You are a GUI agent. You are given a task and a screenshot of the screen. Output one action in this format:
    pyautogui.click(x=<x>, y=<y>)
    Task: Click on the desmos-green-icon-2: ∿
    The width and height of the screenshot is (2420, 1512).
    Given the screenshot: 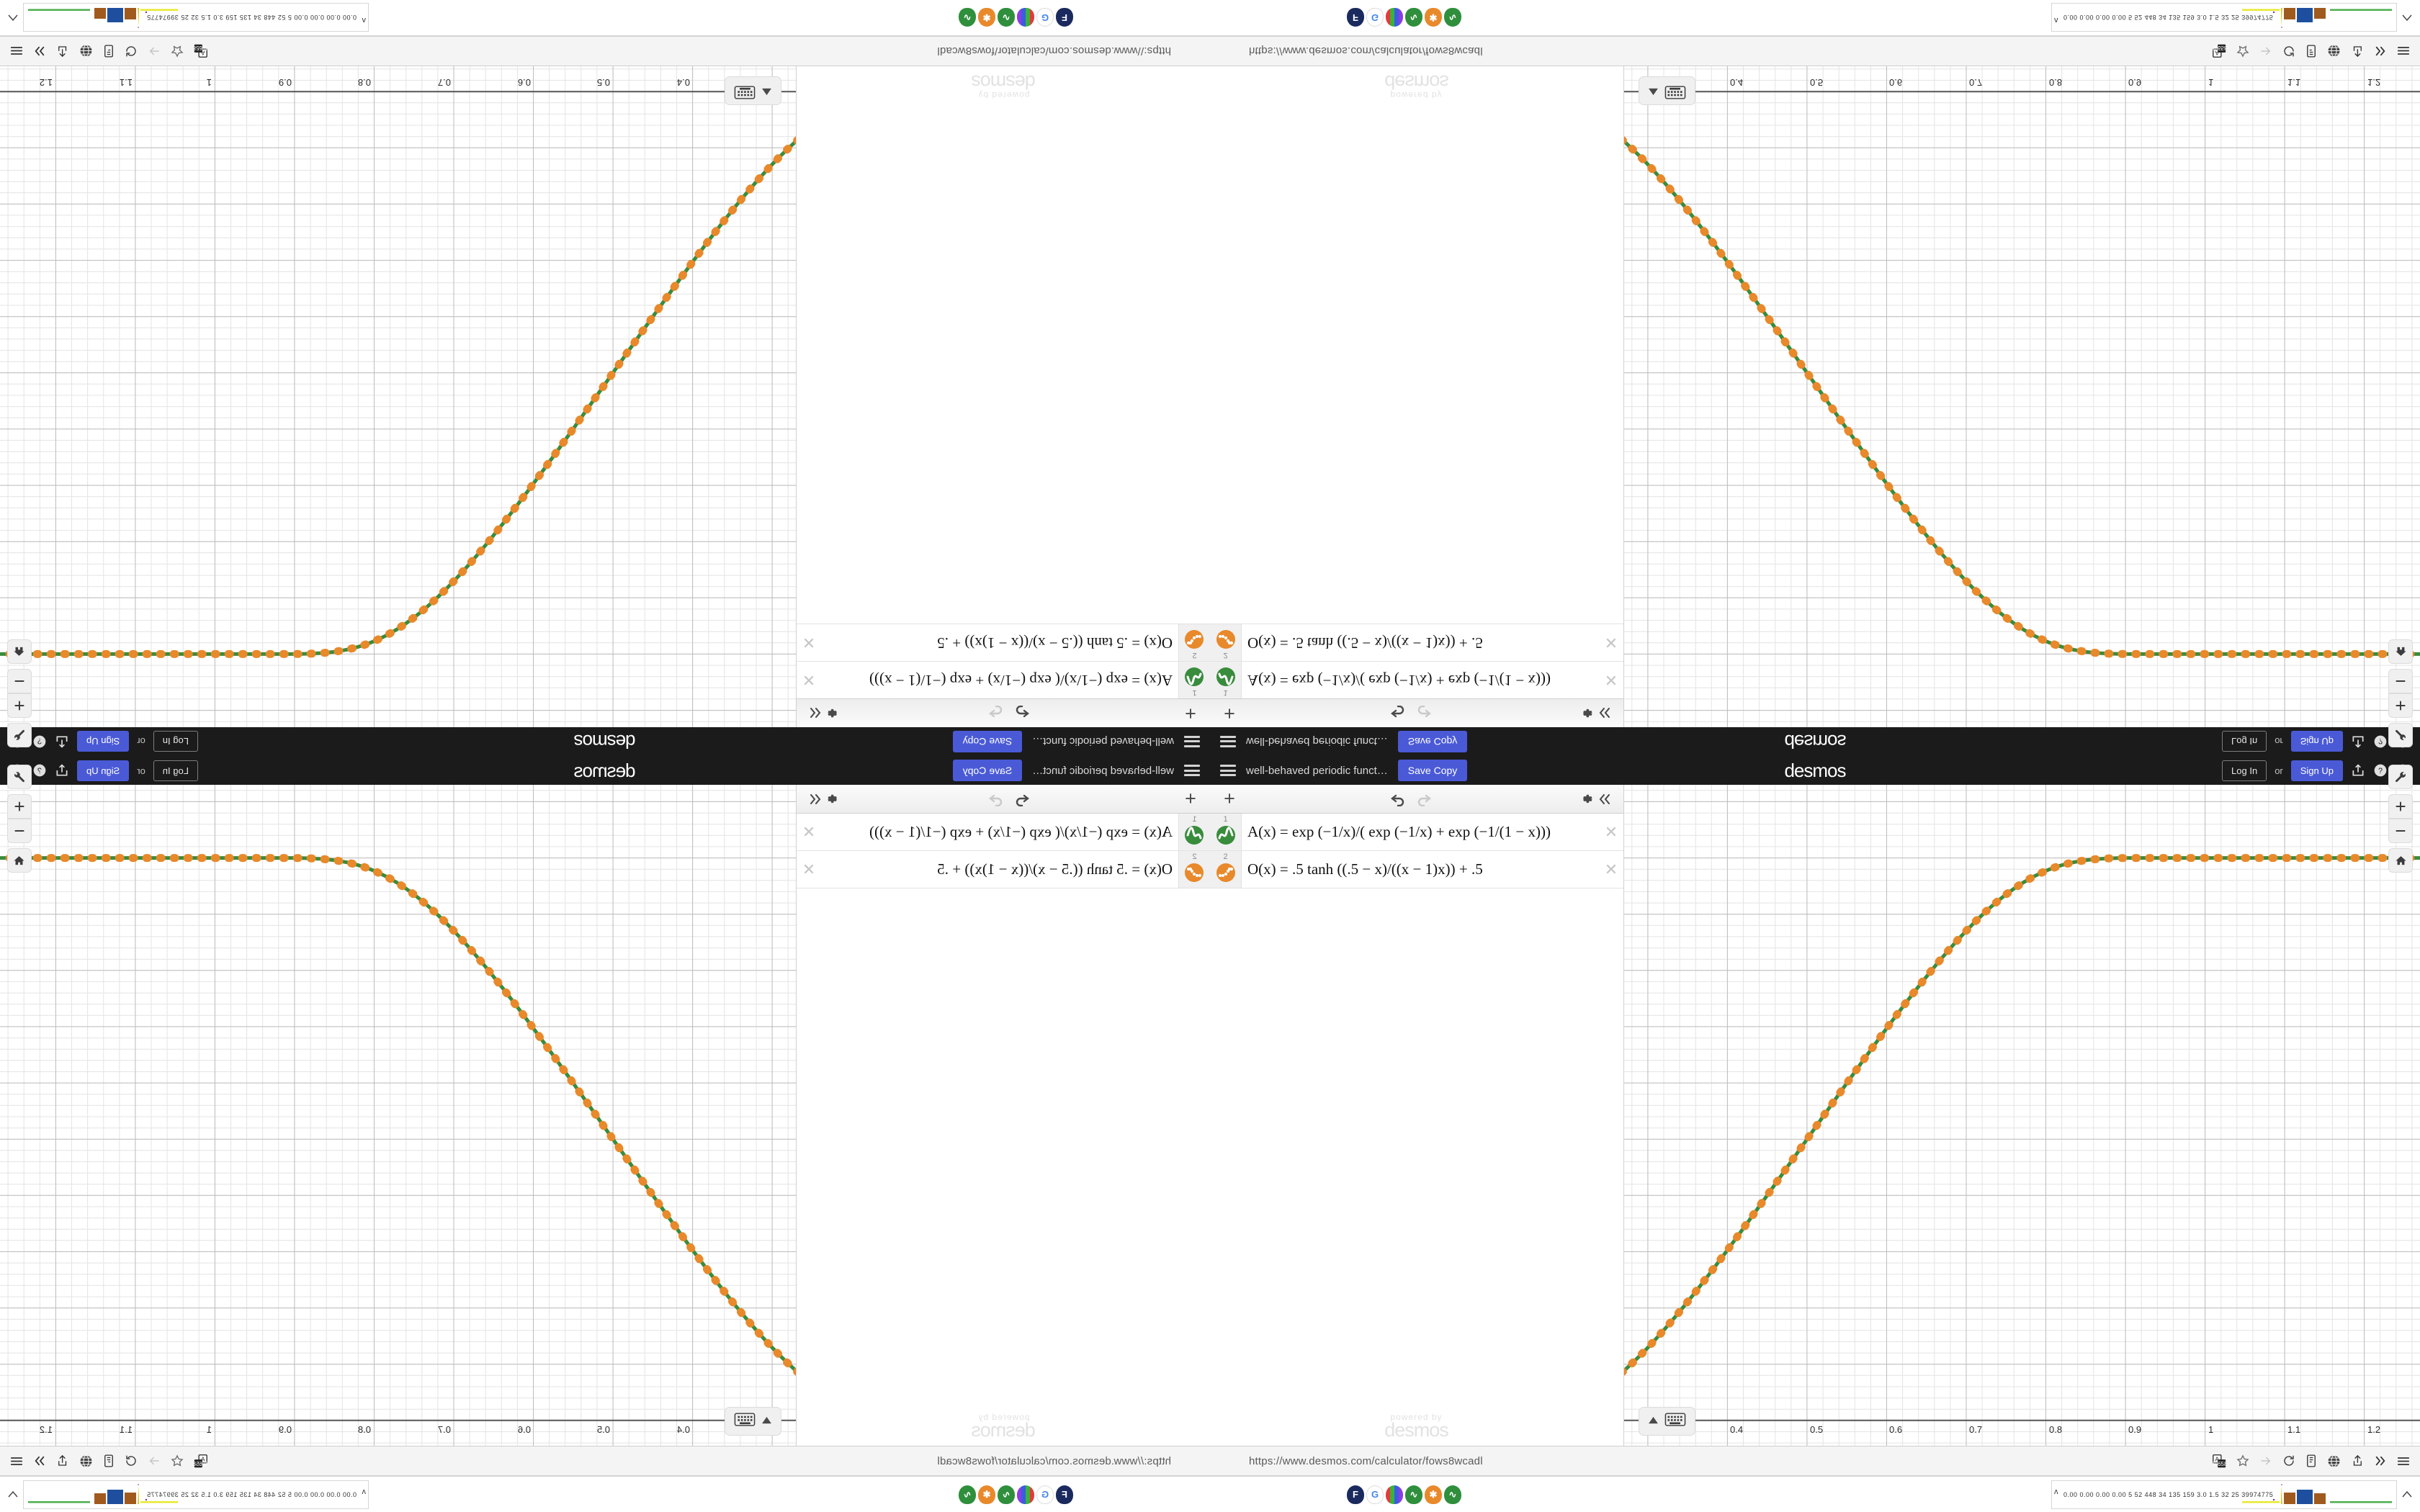 What is the action you would take?
    pyautogui.click(x=967, y=1494)
    